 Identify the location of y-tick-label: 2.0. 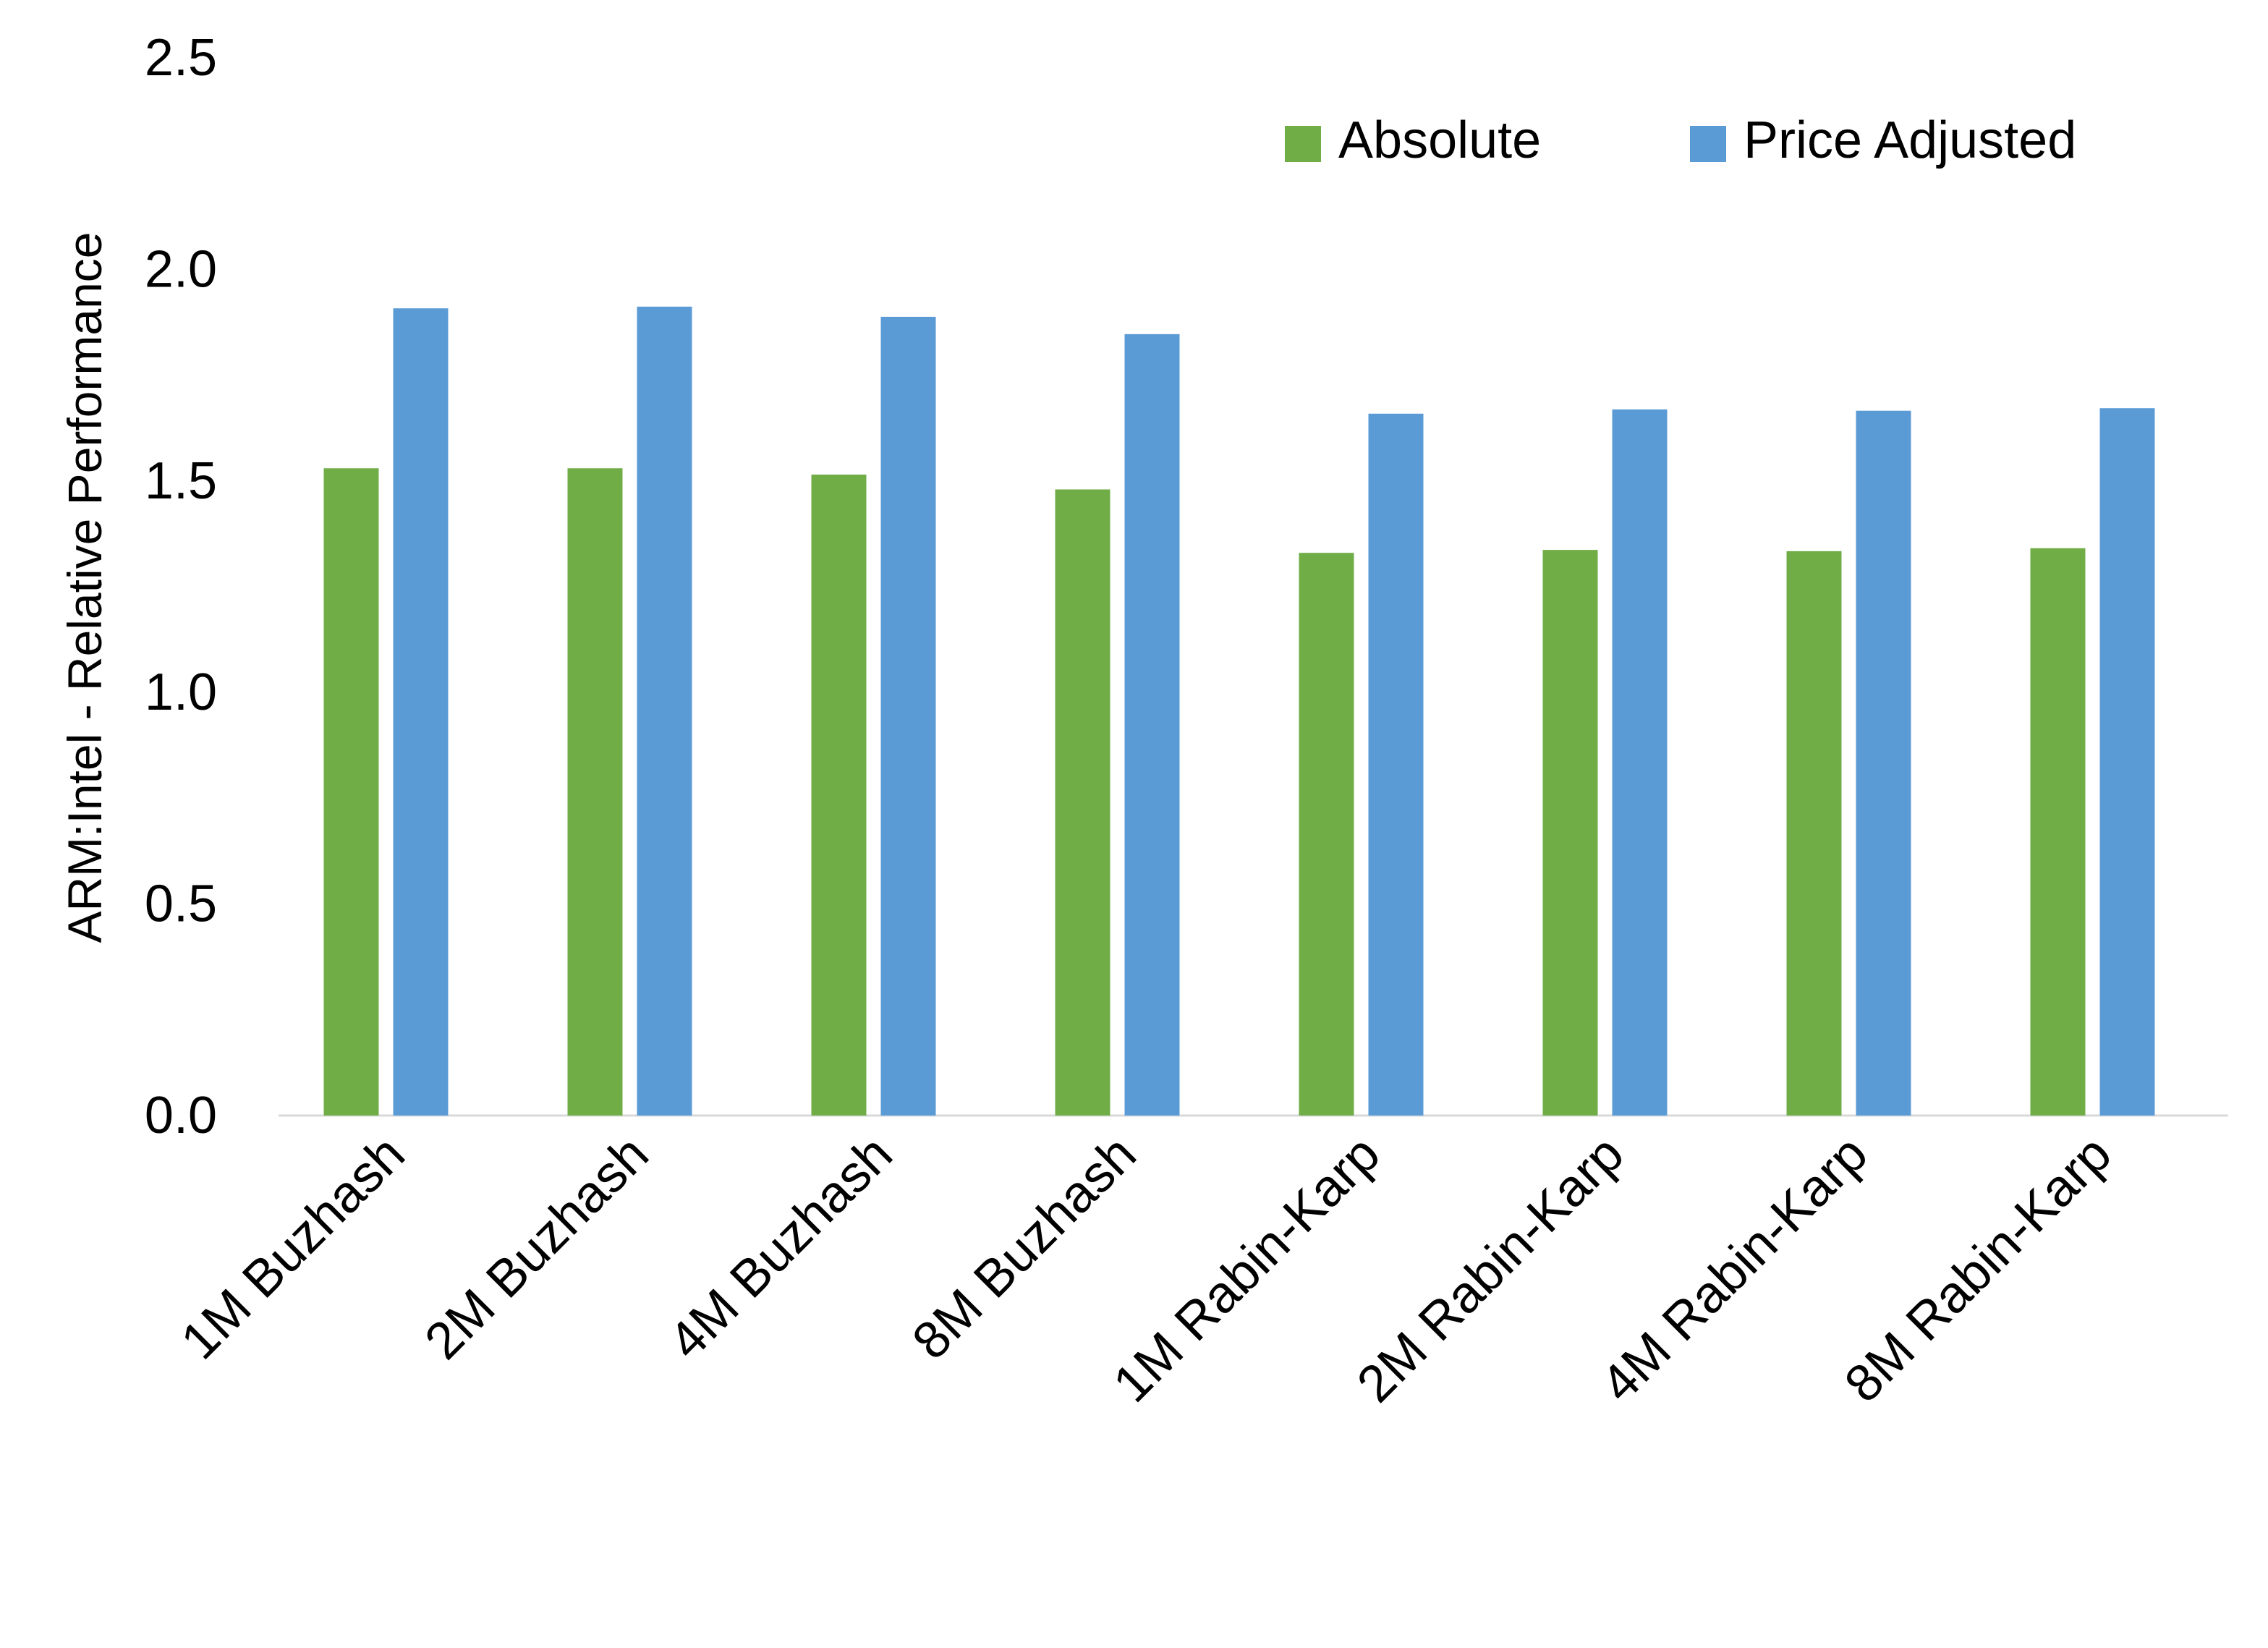
(181, 269).